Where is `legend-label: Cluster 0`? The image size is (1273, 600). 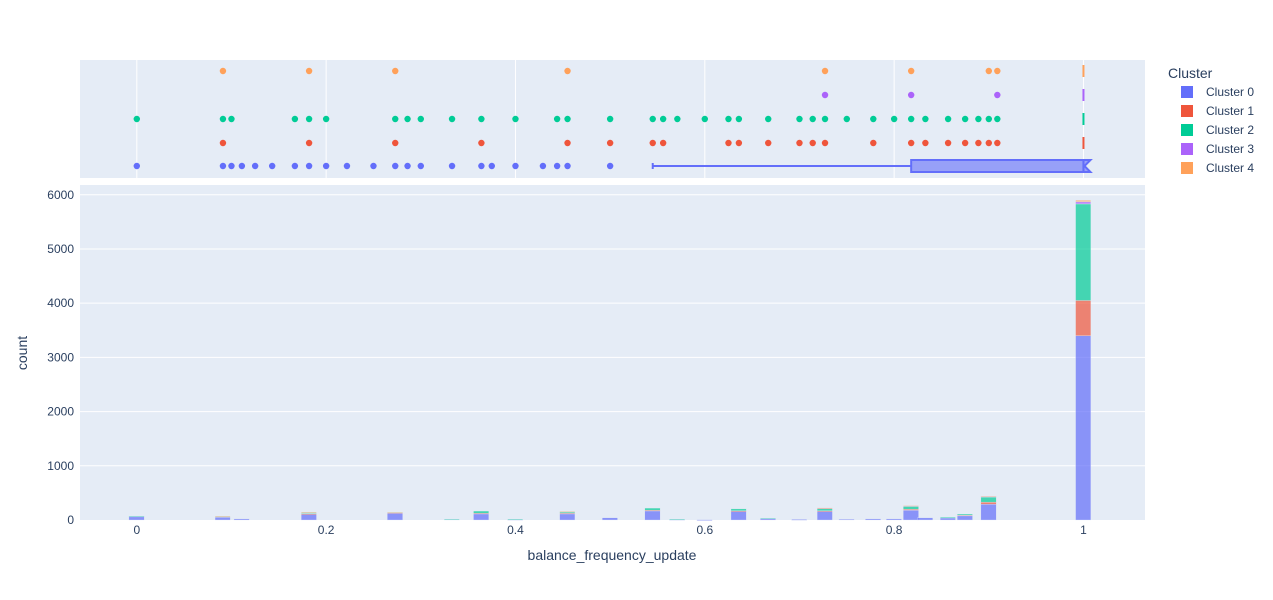
legend-label: Cluster 0 is located at coordinates (1230, 92).